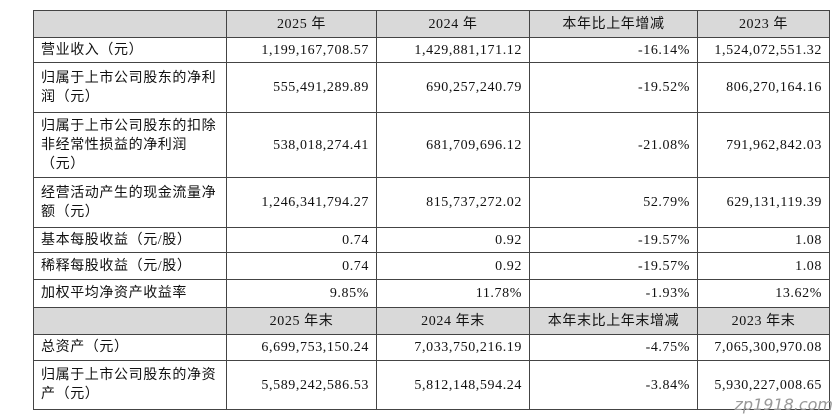 The height and width of the screenshot is (416, 839). Describe the element at coordinates (453, 24) in the screenshot. I see `header-cell: 2024 年` at that location.